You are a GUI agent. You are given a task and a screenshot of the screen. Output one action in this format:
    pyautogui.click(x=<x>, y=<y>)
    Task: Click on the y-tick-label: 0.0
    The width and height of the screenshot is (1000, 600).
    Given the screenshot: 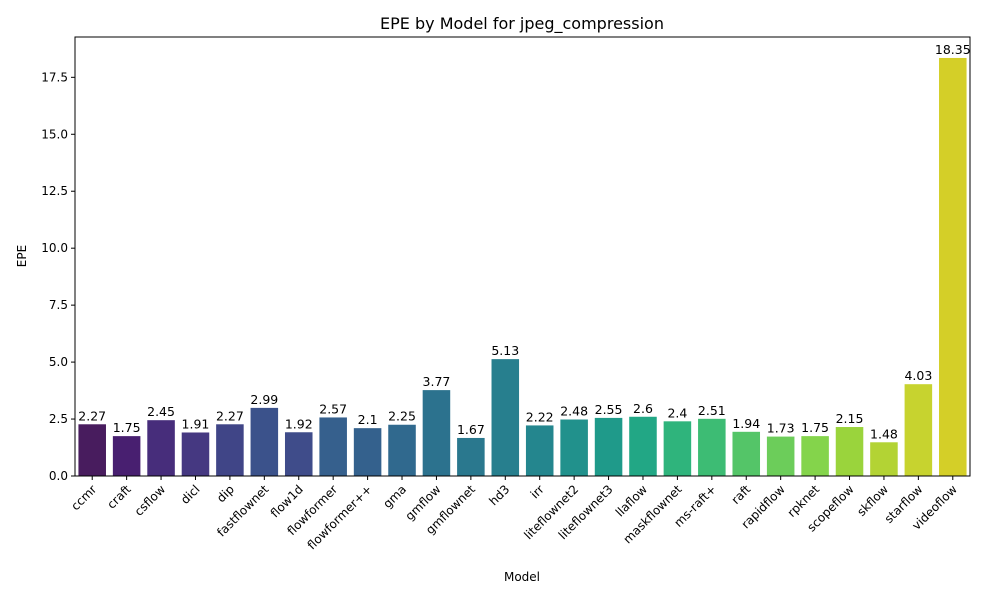 What is the action you would take?
    pyautogui.click(x=58, y=476)
    